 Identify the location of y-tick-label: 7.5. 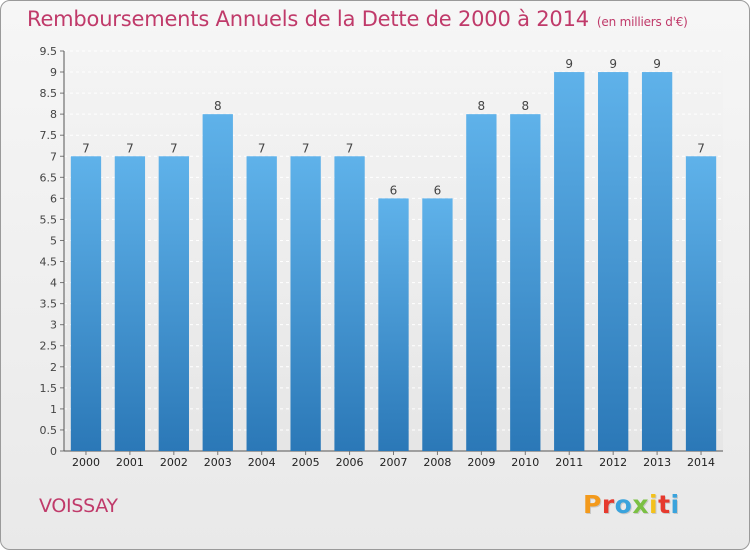
(49, 135).